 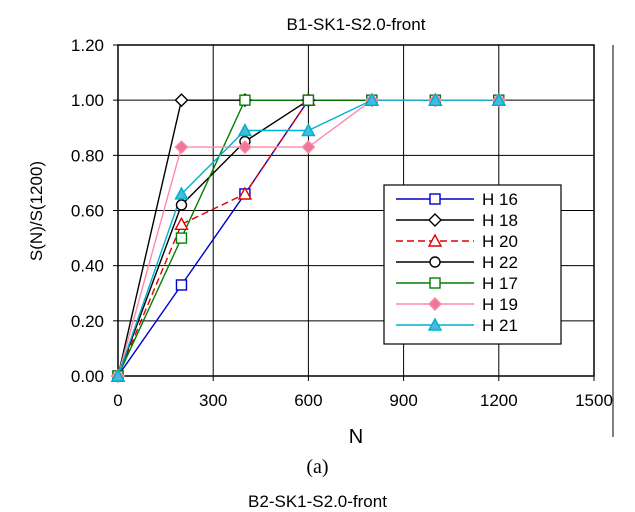 What do you see at coordinates (87, 376) in the screenshot?
I see `y-tick-label: 0.00` at bounding box center [87, 376].